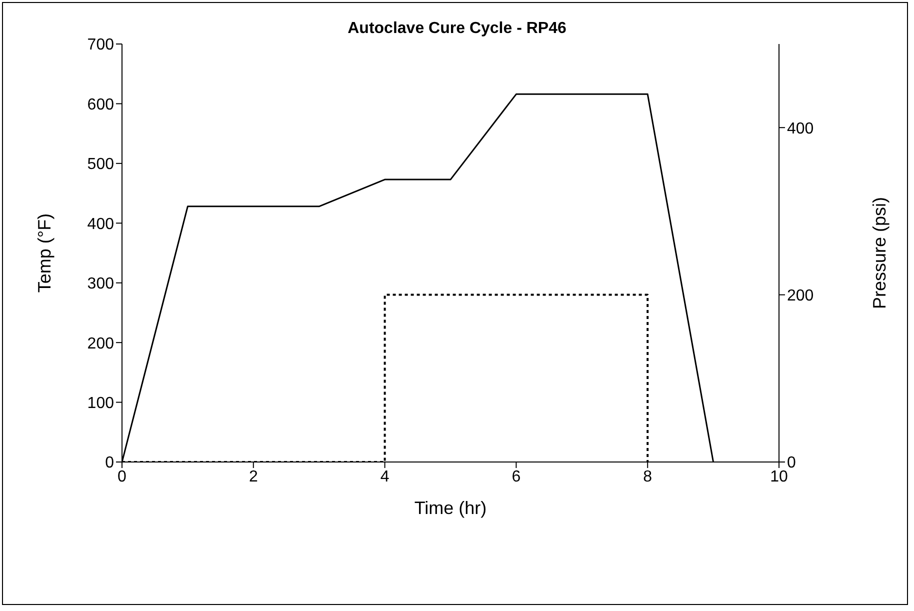 The width and height of the screenshot is (914, 611). What do you see at coordinates (647, 477) in the screenshot?
I see `x-tick-label: 8` at bounding box center [647, 477].